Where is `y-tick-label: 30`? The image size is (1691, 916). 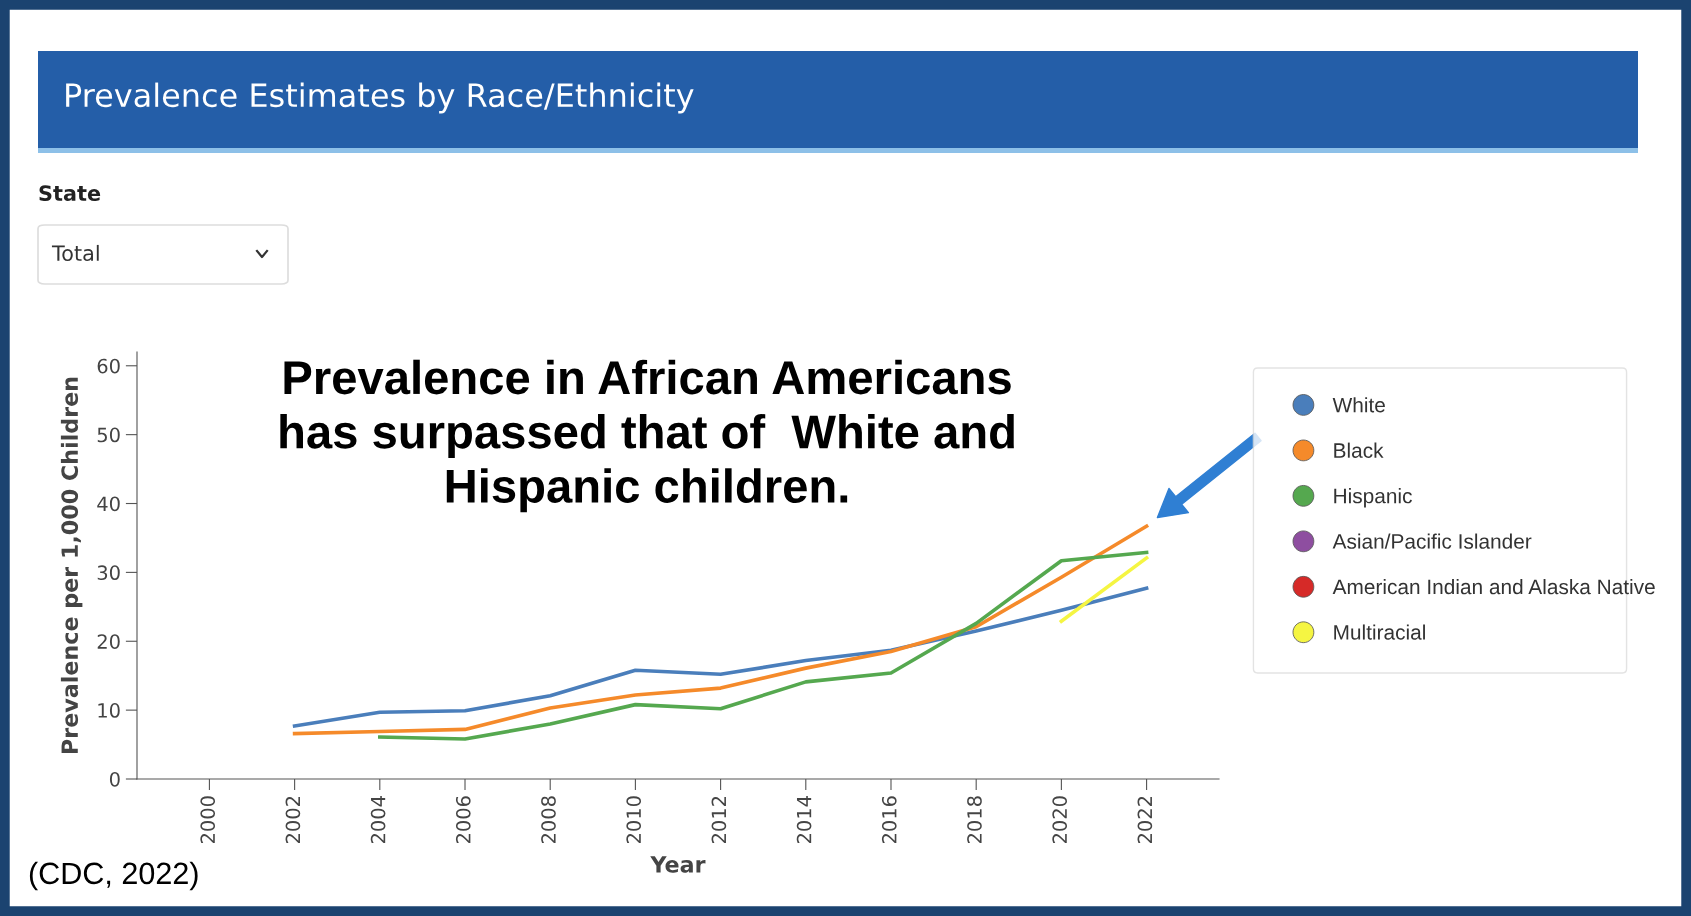 y-tick-label: 30 is located at coordinates (108, 573).